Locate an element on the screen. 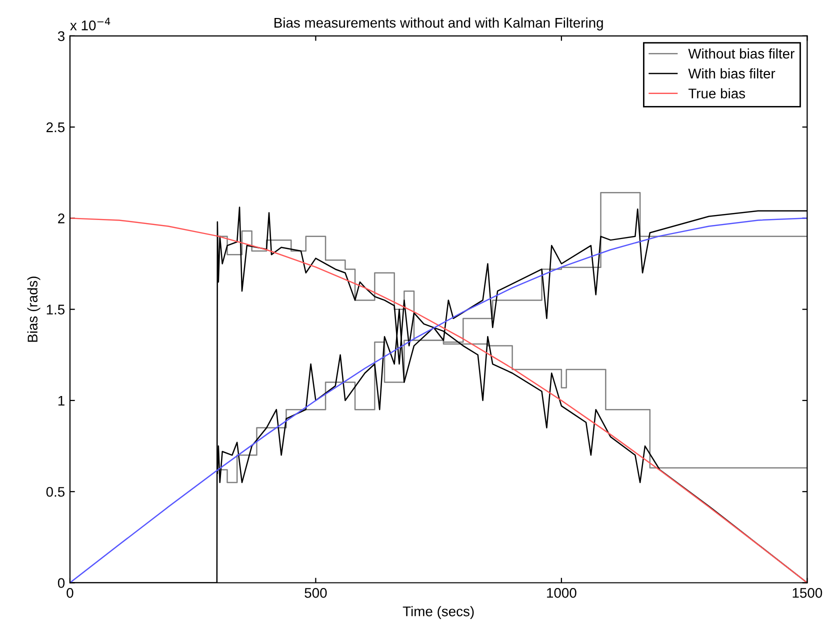 This screenshot has width=833, height=630. chart-title: Bias measurements without and with Kalman Filtering is located at coordinates (438, 24).